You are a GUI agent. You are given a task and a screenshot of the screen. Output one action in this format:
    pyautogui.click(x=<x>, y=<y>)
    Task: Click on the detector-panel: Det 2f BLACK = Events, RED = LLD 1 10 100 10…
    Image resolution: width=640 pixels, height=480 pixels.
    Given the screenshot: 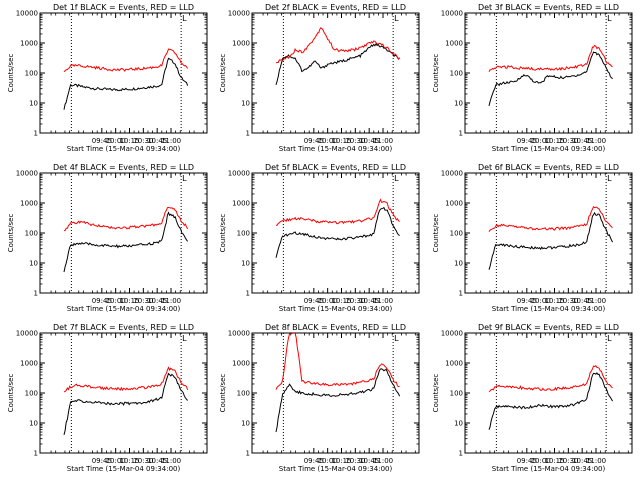 What is the action you would take?
    pyautogui.click(x=319, y=78)
    